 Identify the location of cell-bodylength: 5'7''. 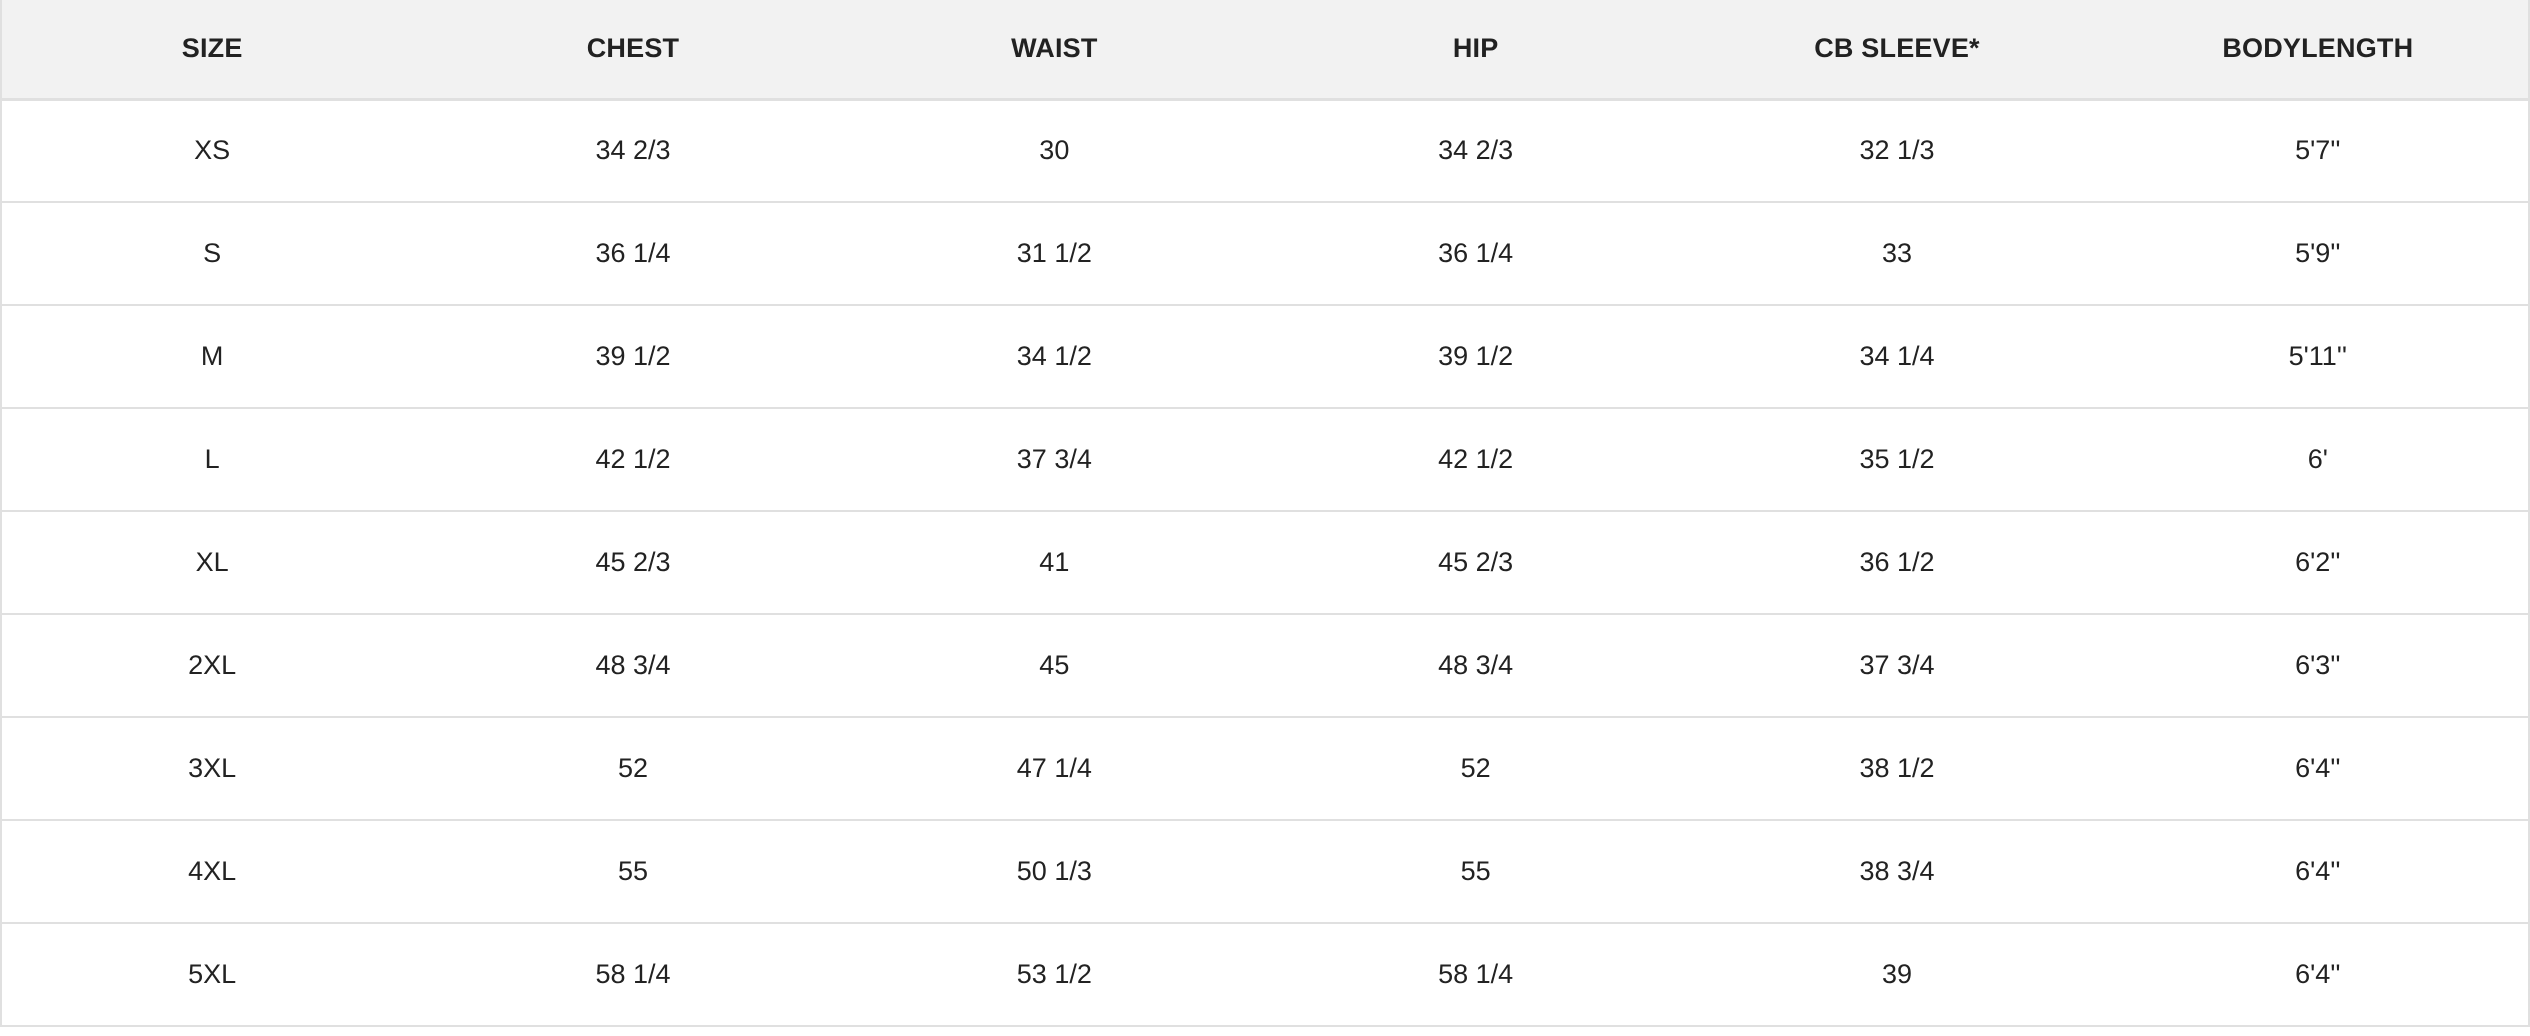
(2318, 150).